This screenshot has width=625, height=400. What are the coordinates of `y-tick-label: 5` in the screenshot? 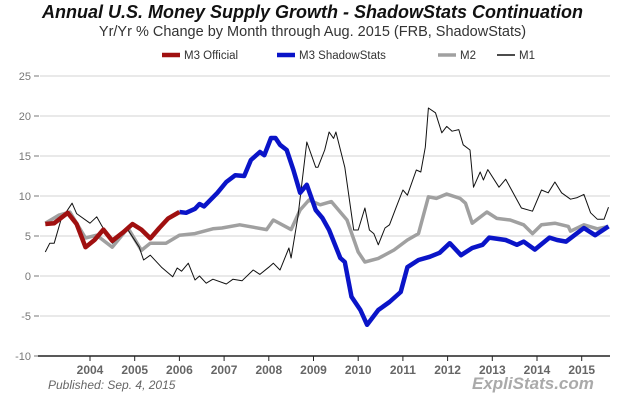 It's located at (28, 237).